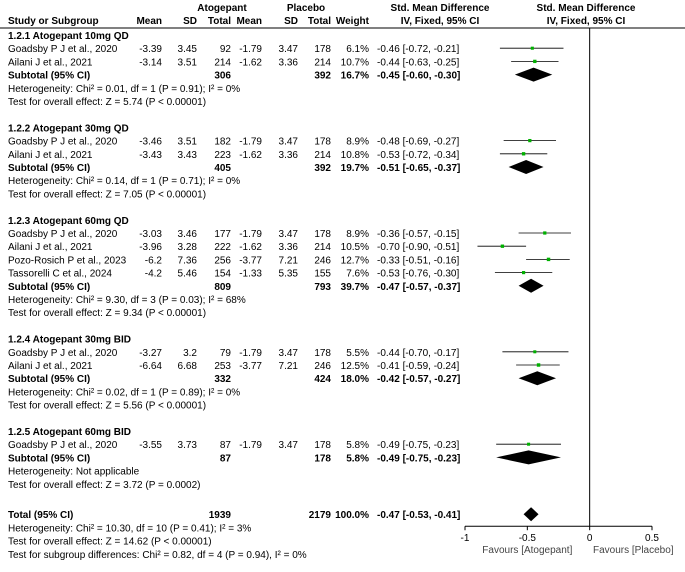  What do you see at coordinates (322, 458) in the screenshot?
I see `subtotal-total-placebo: 178` at bounding box center [322, 458].